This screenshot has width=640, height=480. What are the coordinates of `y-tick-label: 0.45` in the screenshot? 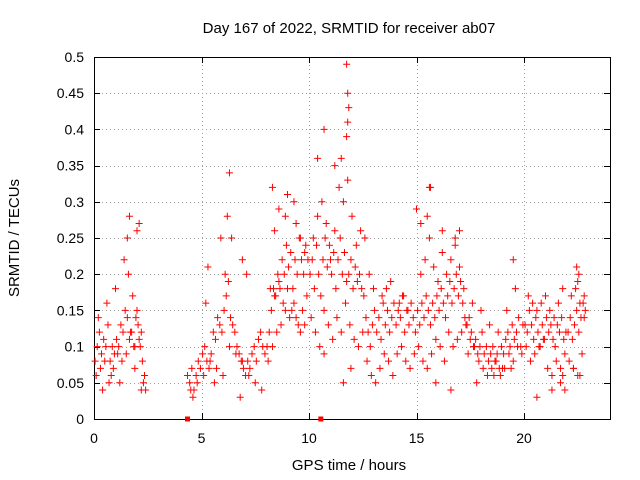 It's located at (70, 93).